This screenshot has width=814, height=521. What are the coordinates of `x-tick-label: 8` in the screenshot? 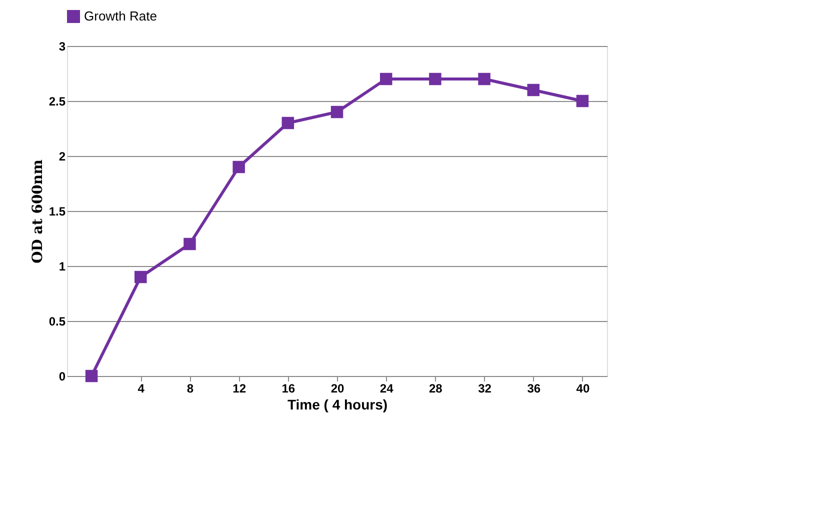 It's located at (190, 389).